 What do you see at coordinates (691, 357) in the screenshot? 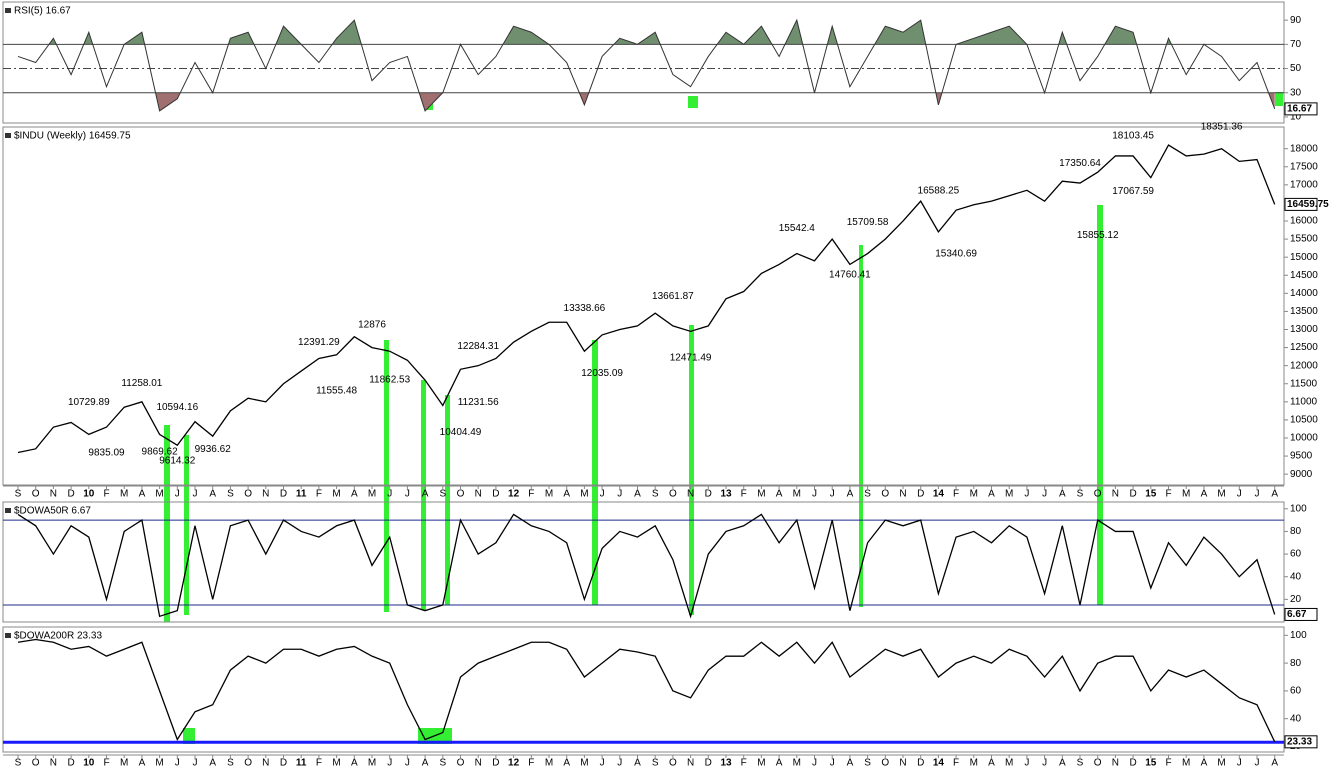
I see `price-annotation: 12471.49` at bounding box center [691, 357].